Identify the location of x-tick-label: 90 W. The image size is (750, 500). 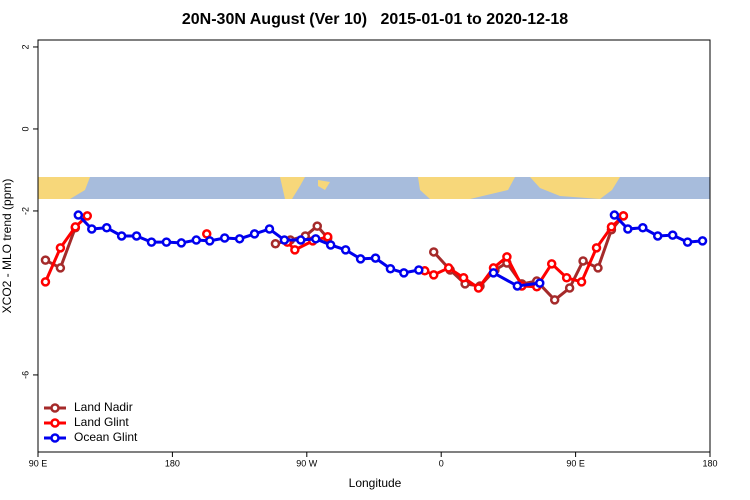
(307, 463).